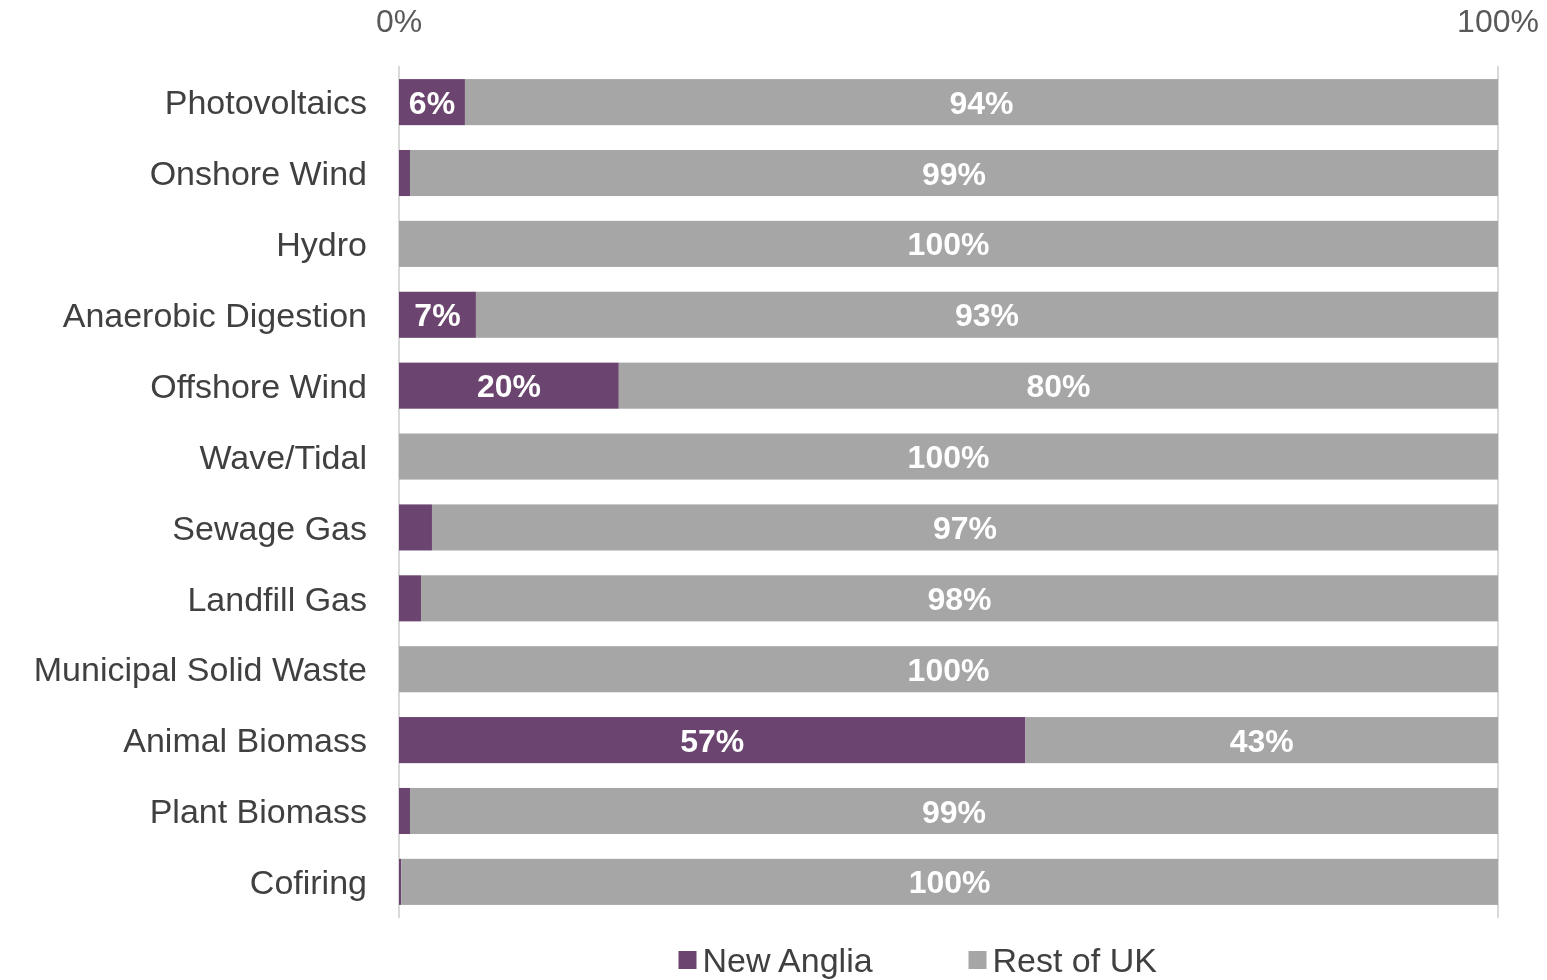  What do you see at coordinates (258, 173) in the screenshot?
I see `y-tick-label: Onshore Wind` at bounding box center [258, 173].